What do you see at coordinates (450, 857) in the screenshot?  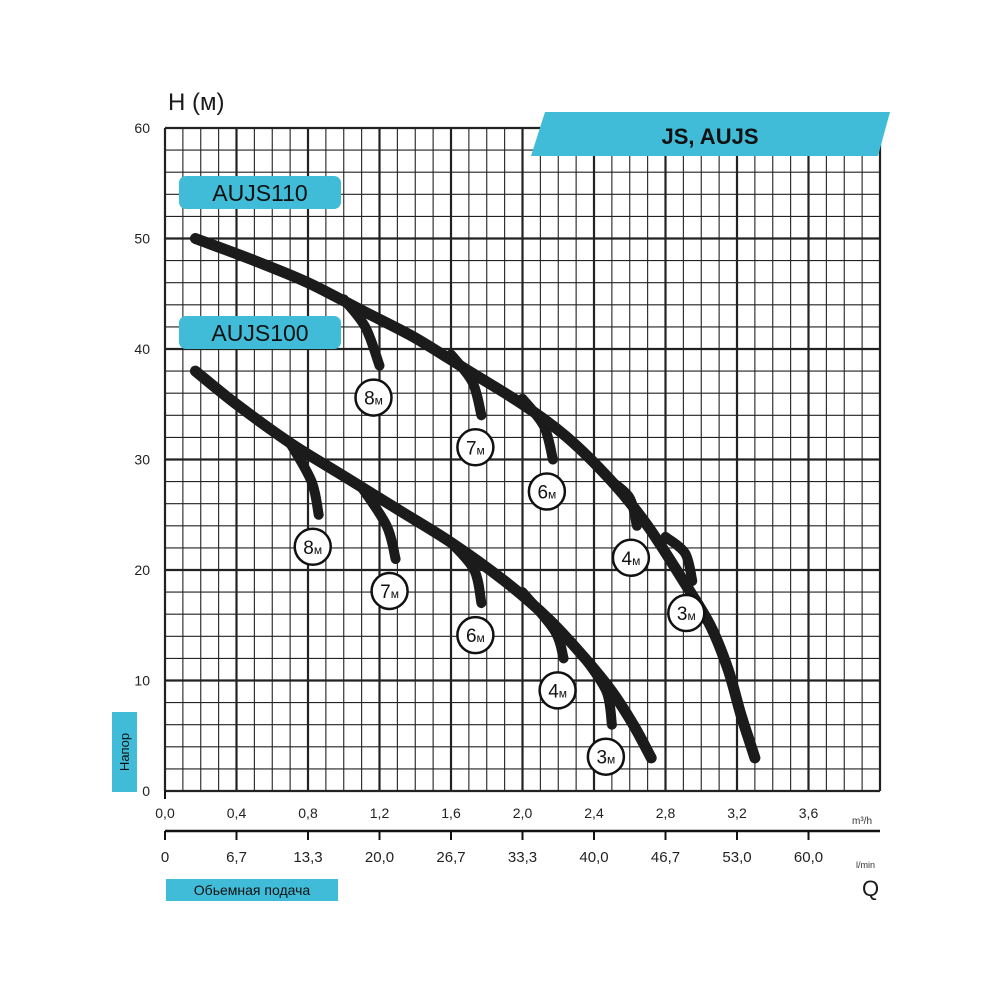 I see `x2-tick-label: 26,7` at bounding box center [450, 857].